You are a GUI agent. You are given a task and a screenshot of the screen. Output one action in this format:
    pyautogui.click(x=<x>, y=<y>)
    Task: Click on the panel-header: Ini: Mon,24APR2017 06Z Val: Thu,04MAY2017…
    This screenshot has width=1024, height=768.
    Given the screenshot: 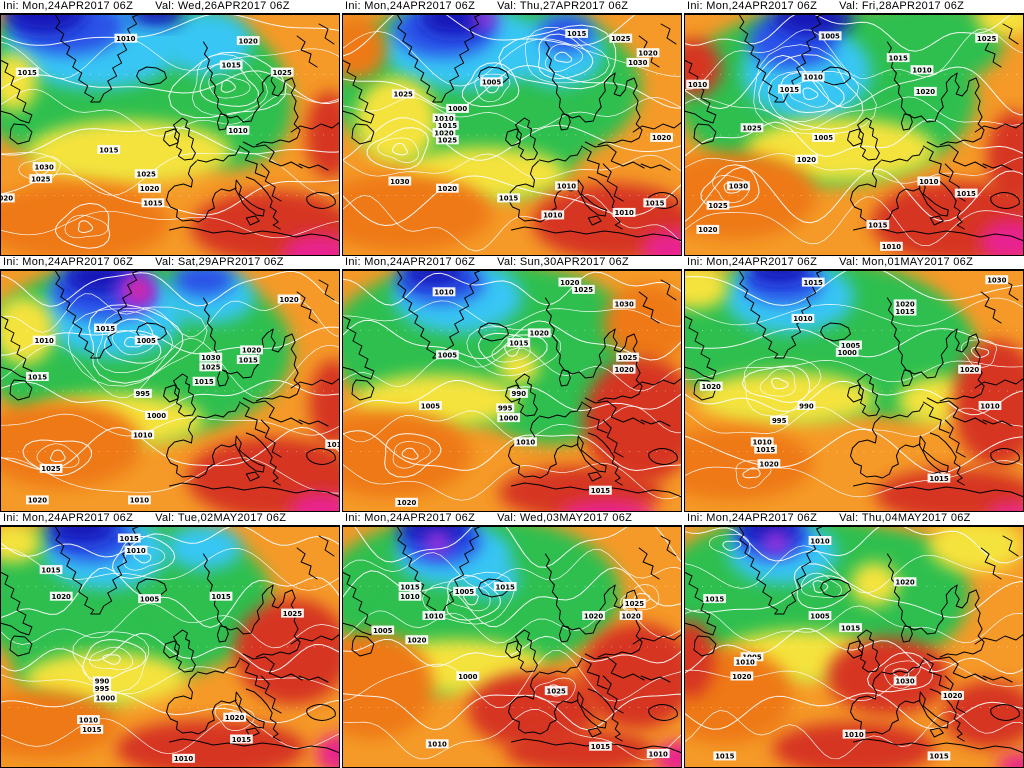 What is the action you would take?
    pyautogui.click(x=854, y=519)
    